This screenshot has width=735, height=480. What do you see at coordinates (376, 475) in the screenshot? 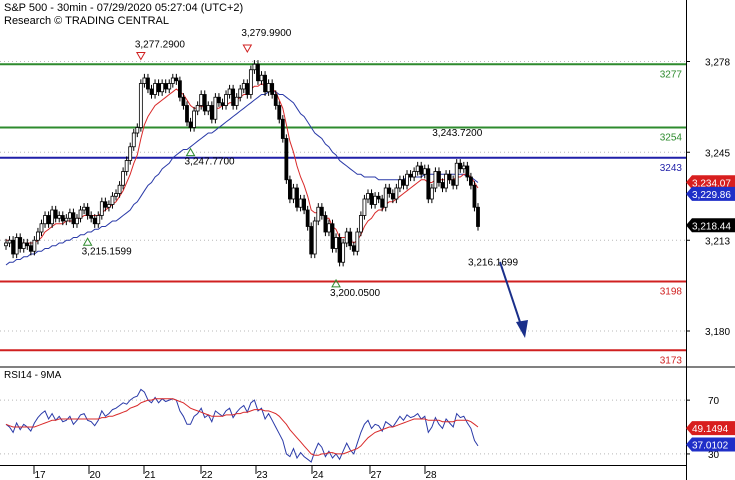
I see `time-tick-label: 27` at bounding box center [376, 475].